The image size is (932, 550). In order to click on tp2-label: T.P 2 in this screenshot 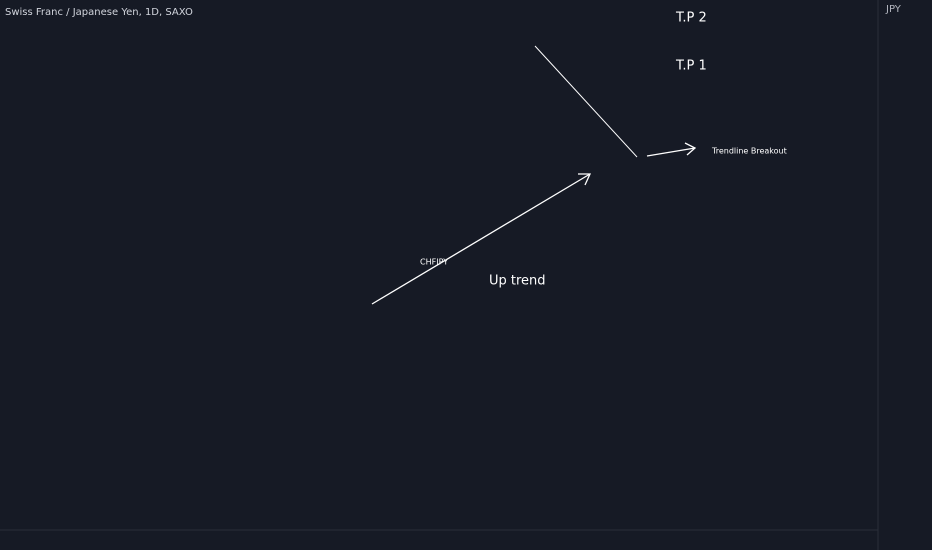, I will do `click(691, 18)`.